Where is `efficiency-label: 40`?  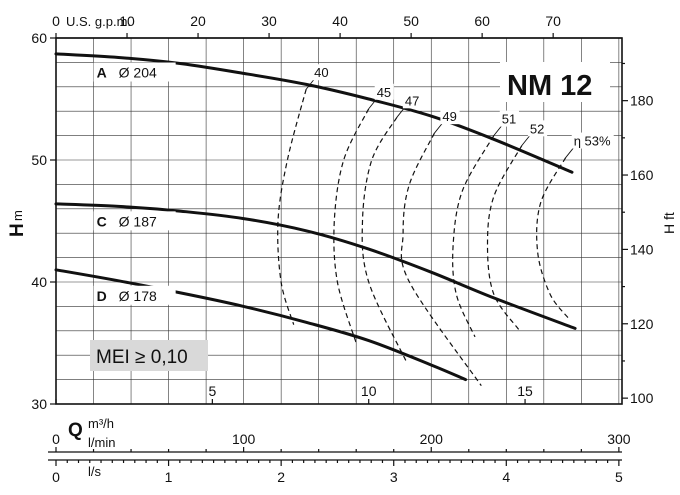 efficiency-label: 40 is located at coordinates (321, 72).